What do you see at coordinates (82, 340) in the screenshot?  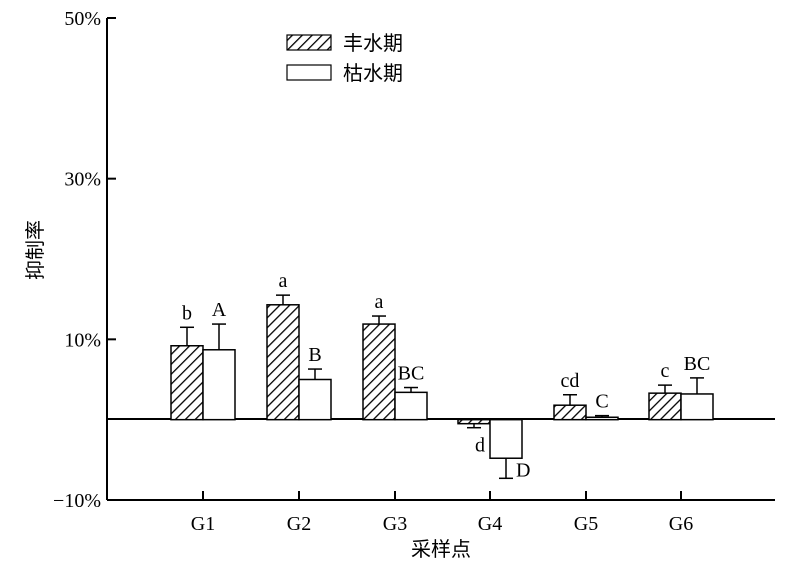 I see `y-tick-label: 10%` at bounding box center [82, 340].